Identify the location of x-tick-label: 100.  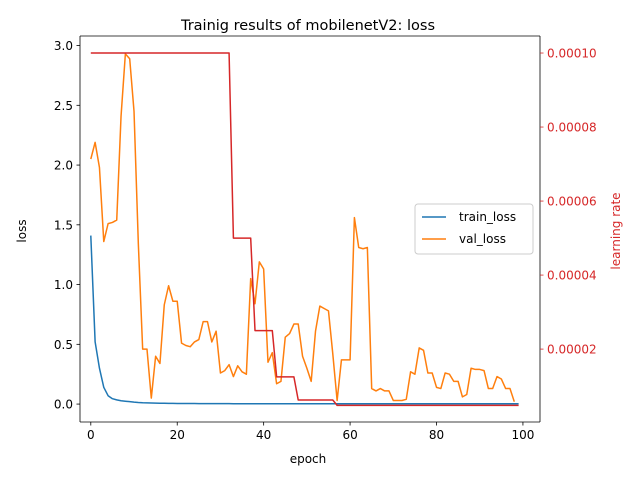
(522, 435).